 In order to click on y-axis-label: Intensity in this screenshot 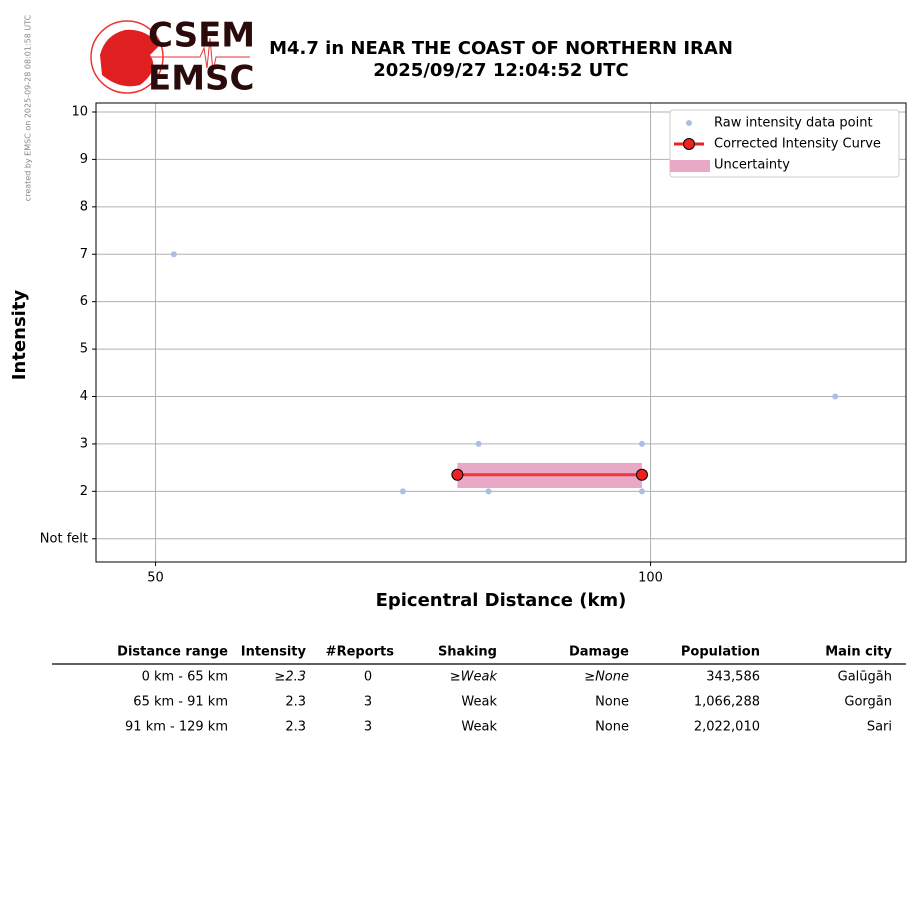, I will do `click(19, 335)`.